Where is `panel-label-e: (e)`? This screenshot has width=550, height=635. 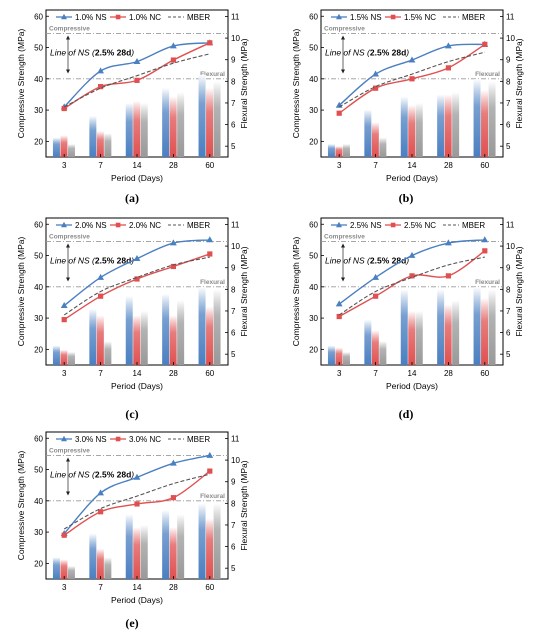 panel-label-e: (e) is located at coordinates (132, 623).